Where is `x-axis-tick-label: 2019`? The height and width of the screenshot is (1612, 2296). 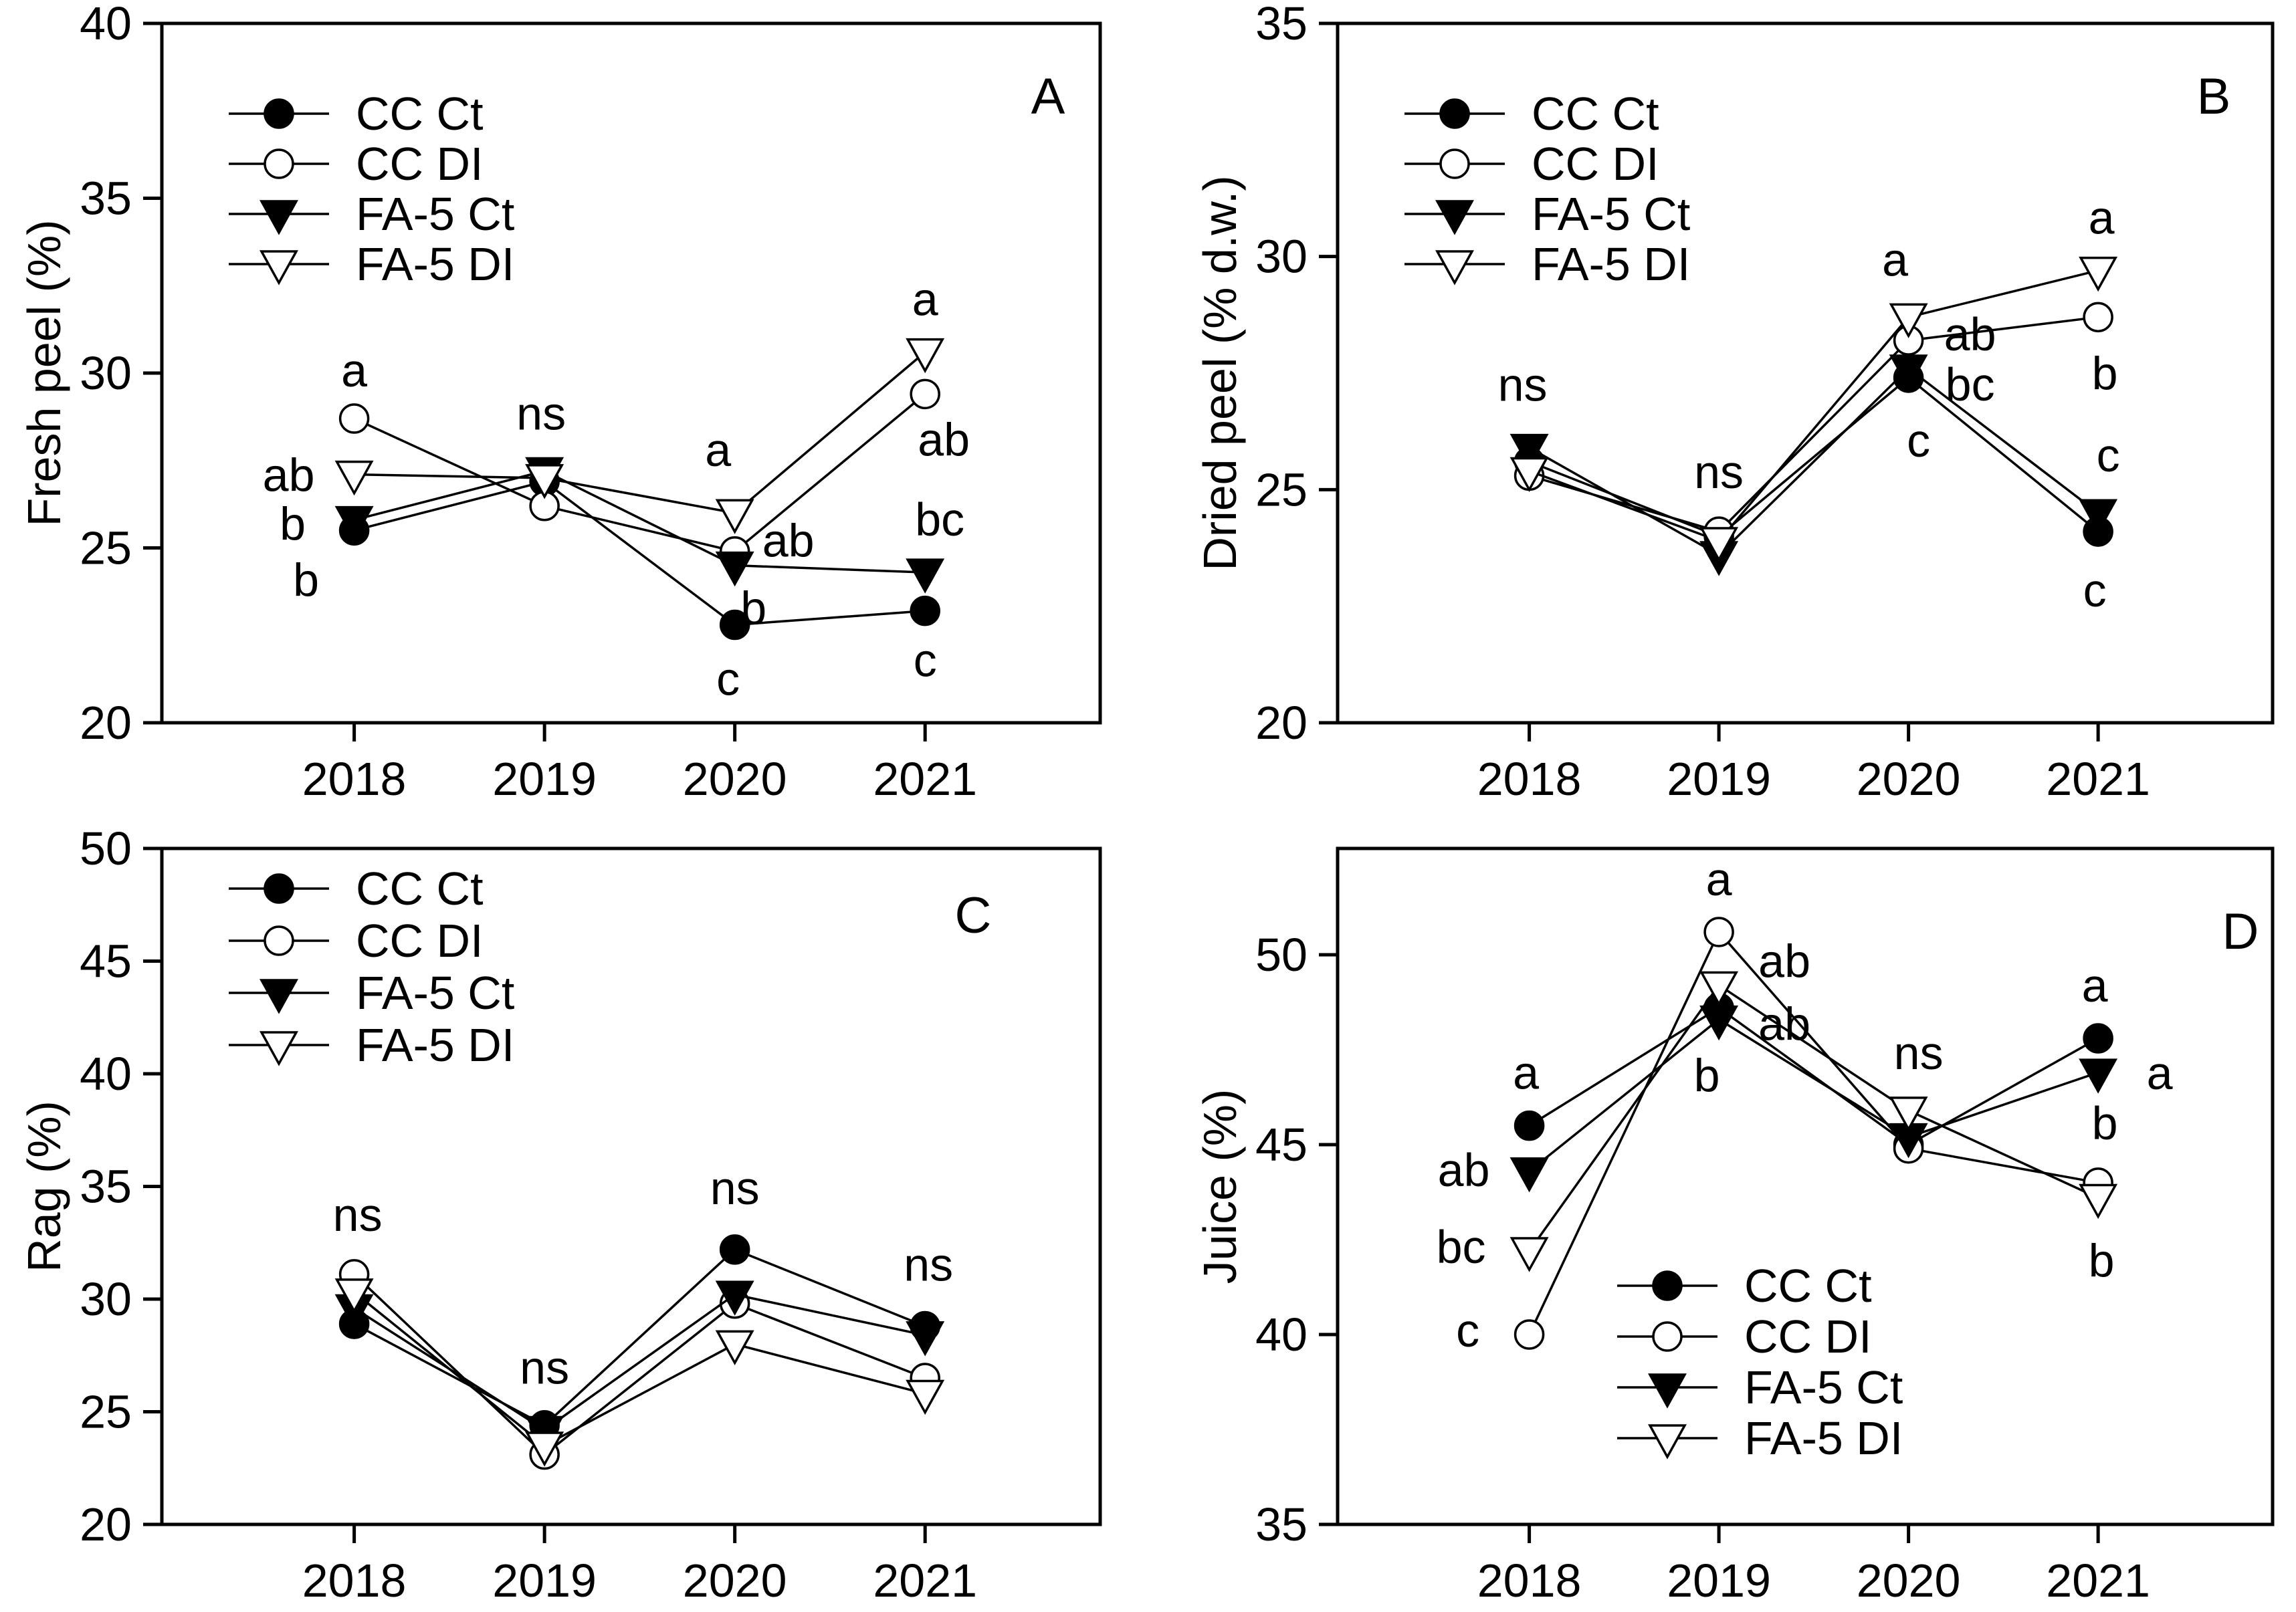
x-axis-tick-label: 2019 is located at coordinates (545, 1581).